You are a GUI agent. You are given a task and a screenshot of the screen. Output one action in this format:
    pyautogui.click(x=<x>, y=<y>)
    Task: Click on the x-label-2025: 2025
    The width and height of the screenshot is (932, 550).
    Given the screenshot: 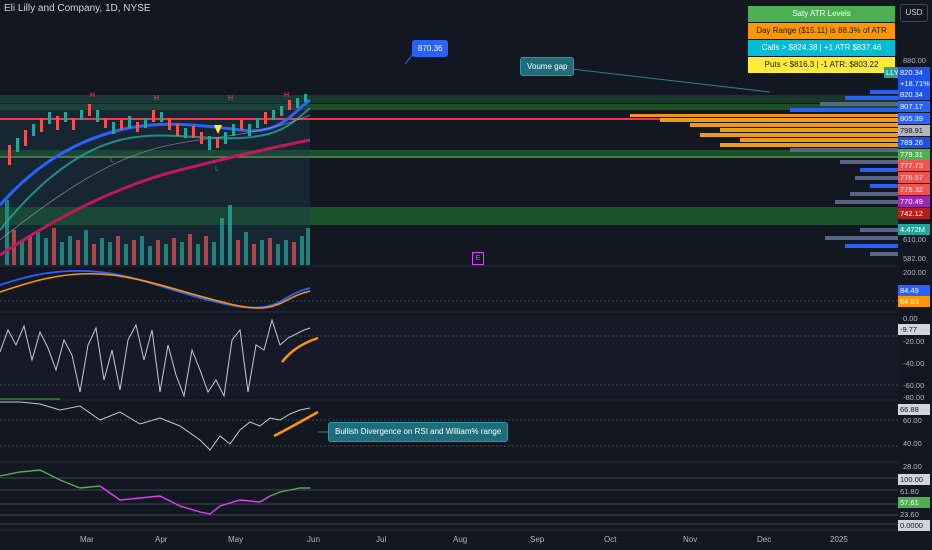 What is the action you would take?
    pyautogui.click(x=839, y=539)
    